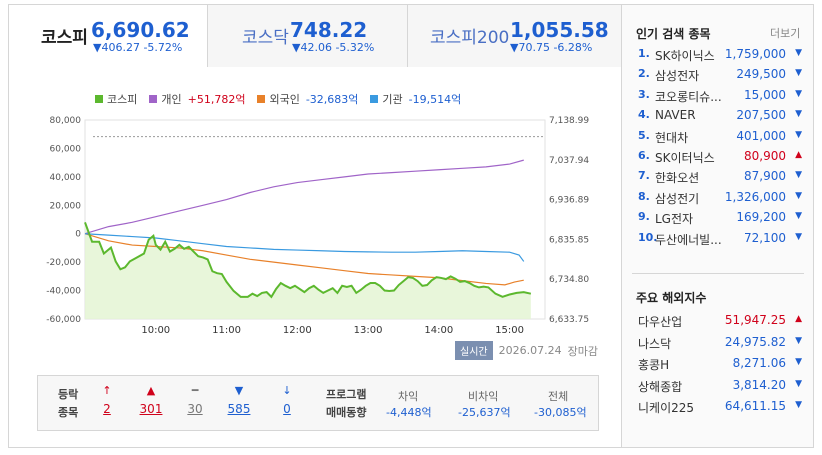 Image resolution: width=822 pixels, height=455 pixels. What do you see at coordinates (514, 36) in the screenshot?
I see `tab-kospi200: 코스피200 1,055.58 ▼70.75 -6.28%` at bounding box center [514, 36].